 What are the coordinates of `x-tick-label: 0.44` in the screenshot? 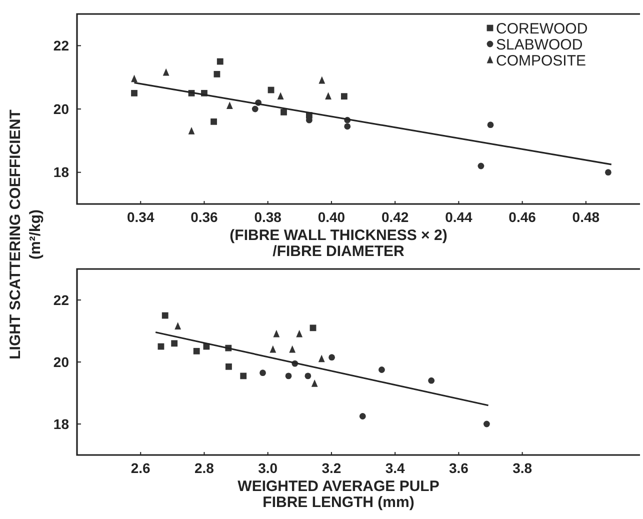 It's located at (459, 217).